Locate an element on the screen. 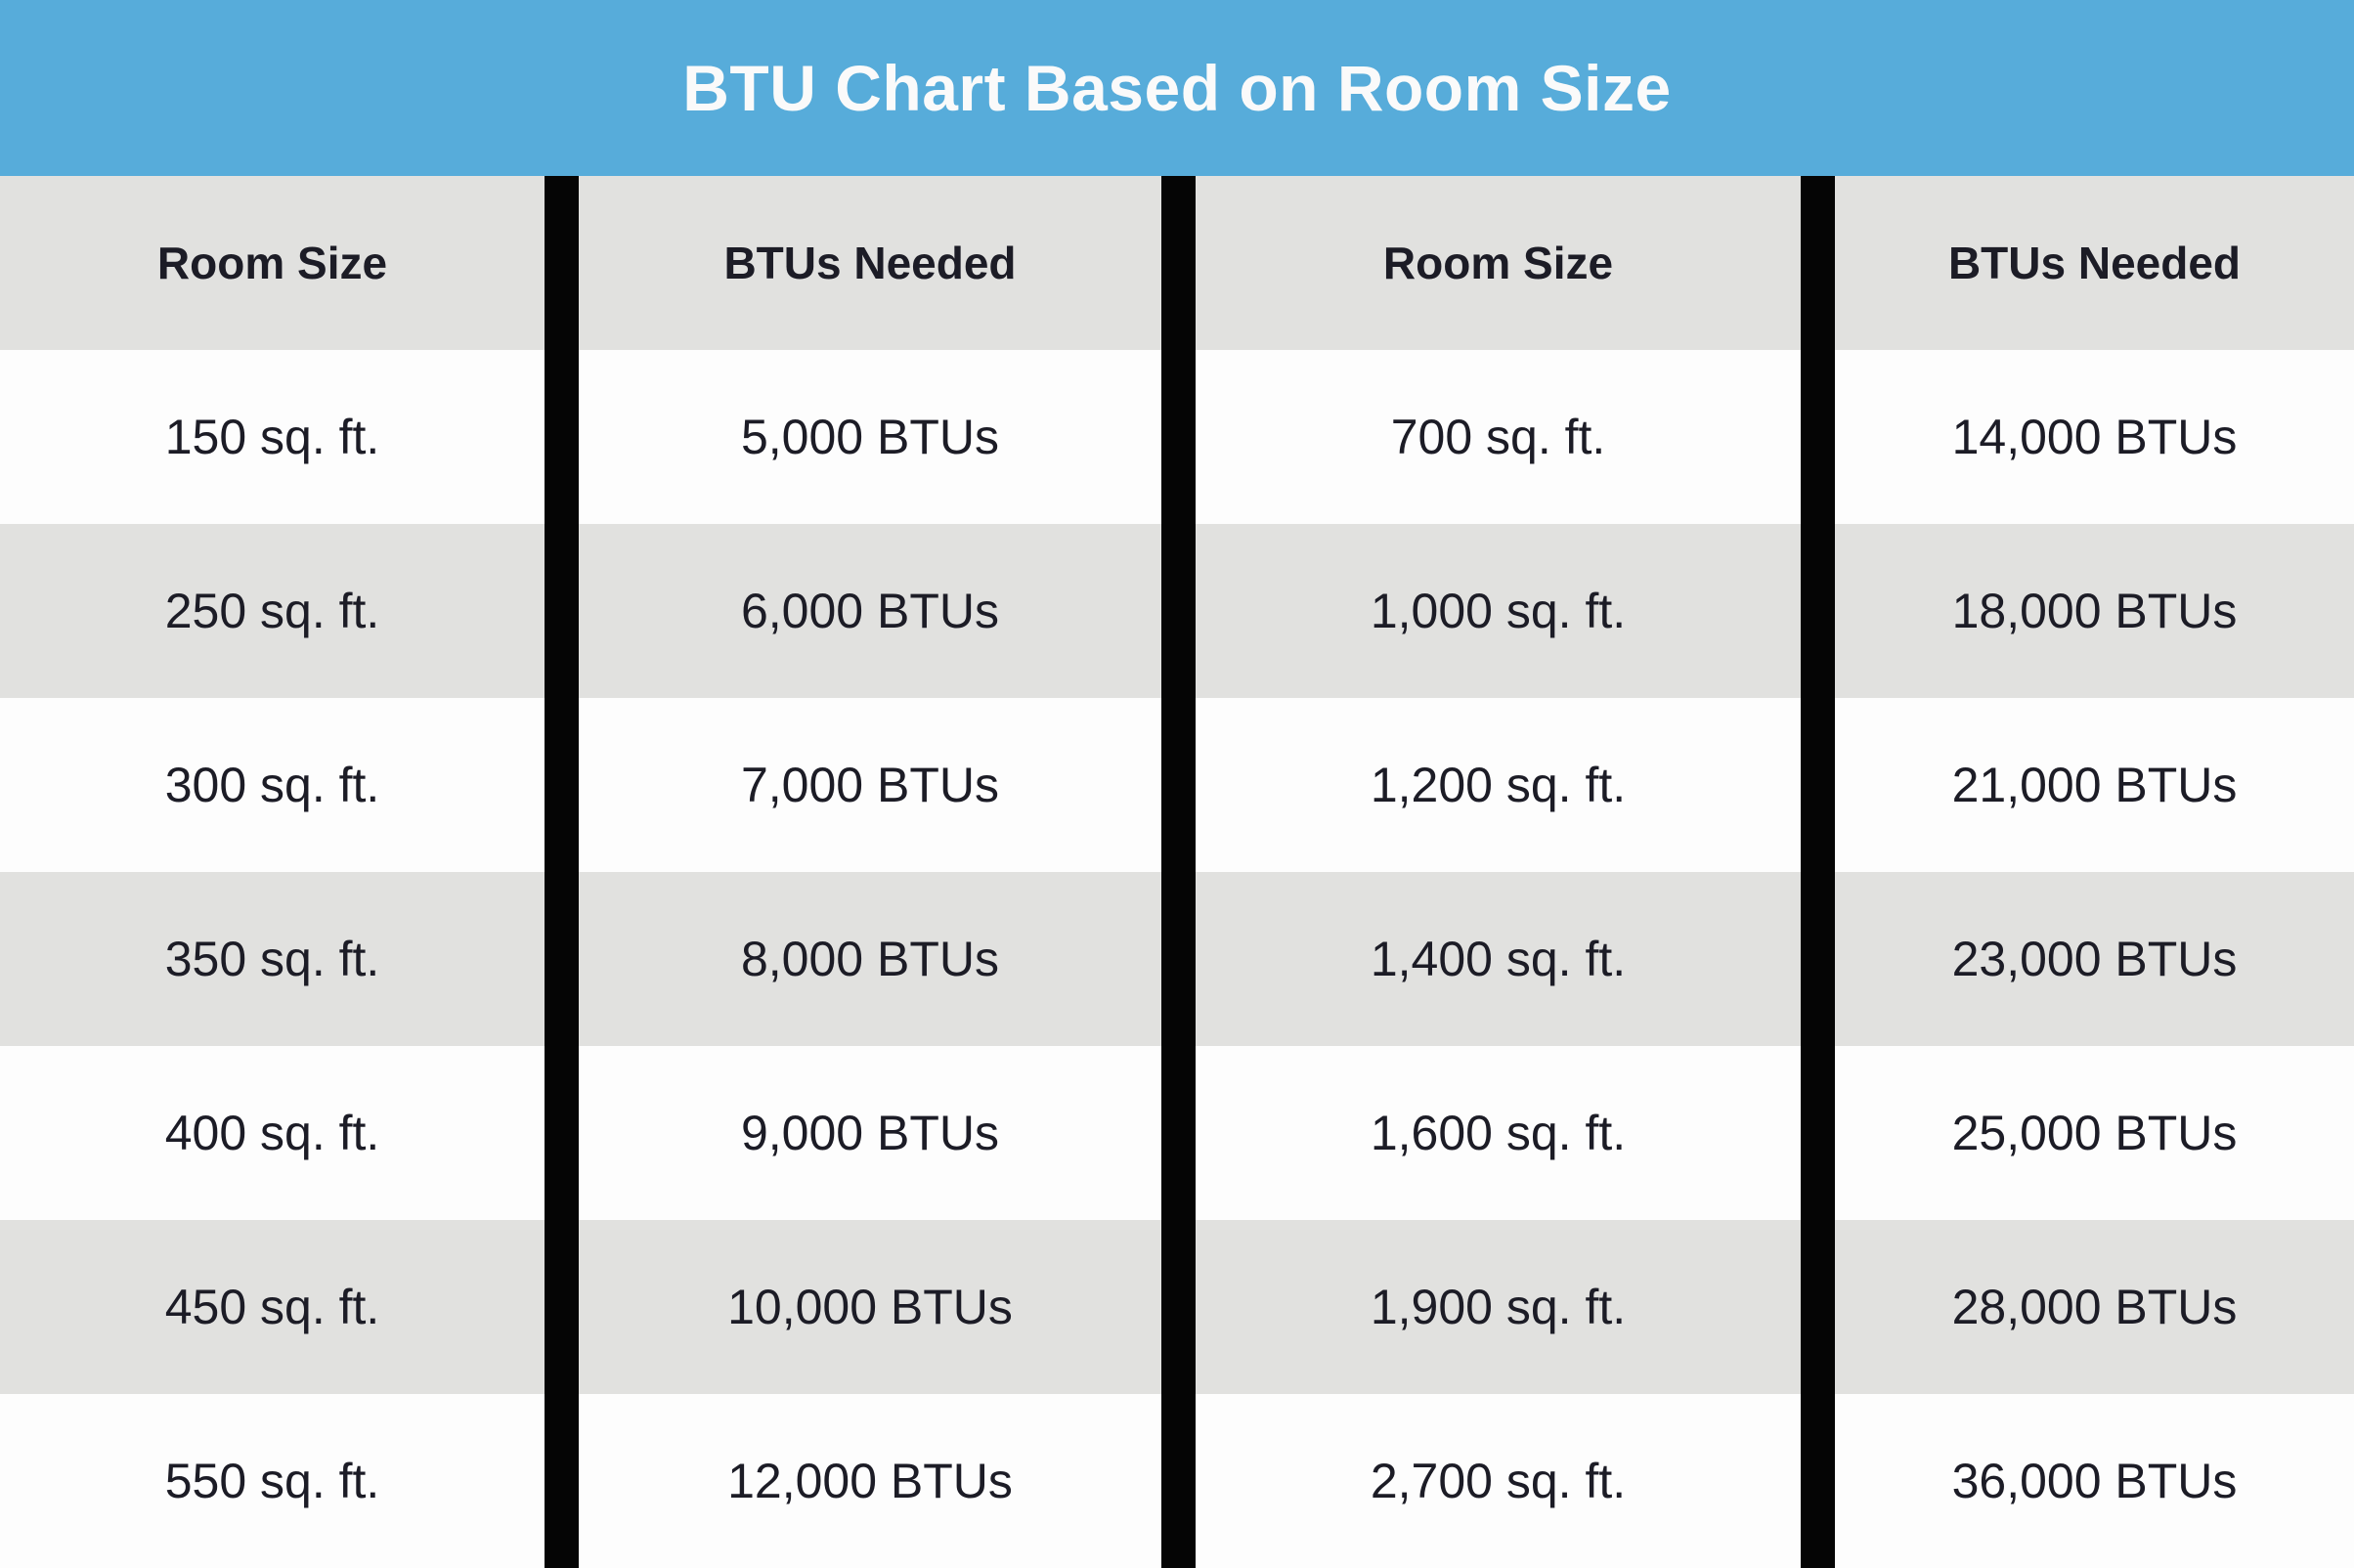 The image size is (2354, 1568). table-cell: 700 sq. ft. is located at coordinates (1498, 437).